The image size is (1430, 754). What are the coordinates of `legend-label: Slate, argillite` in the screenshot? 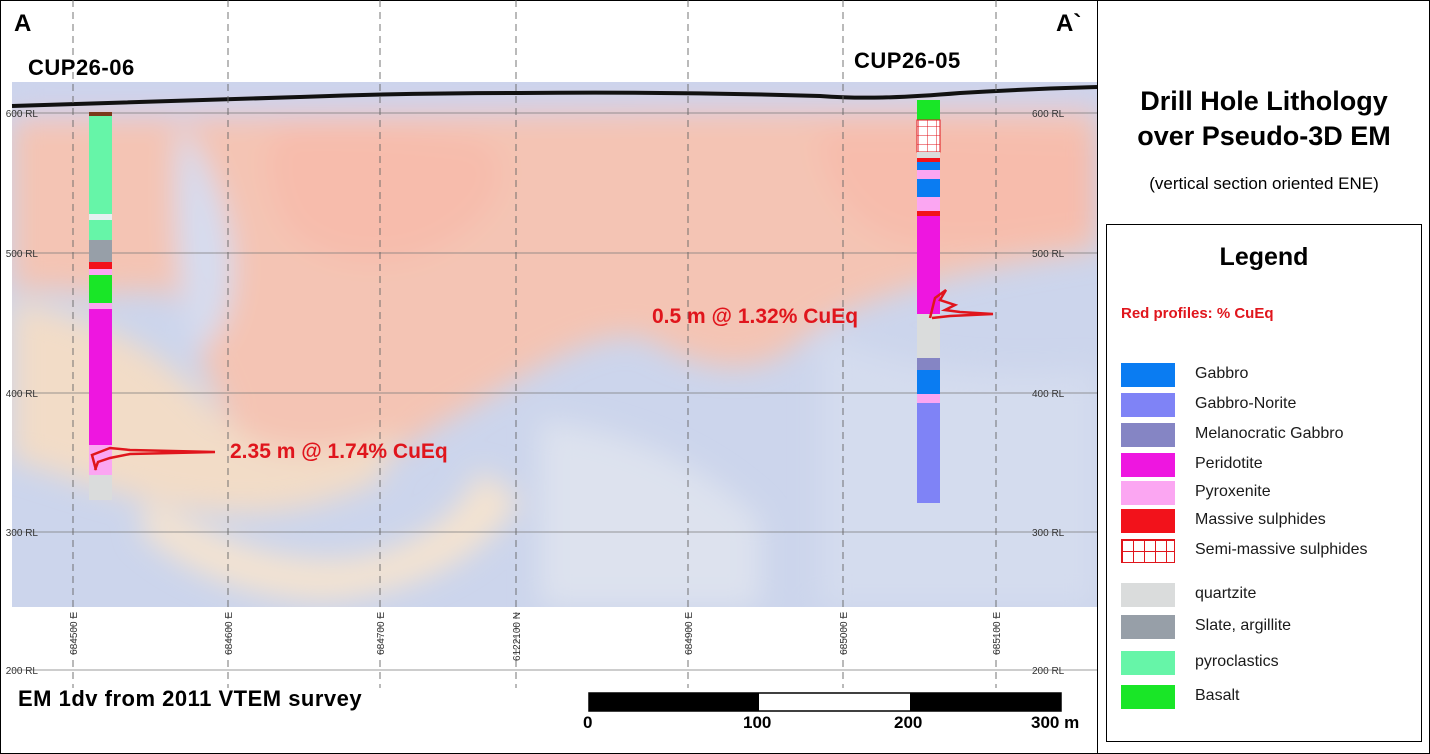 It's located at (1243, 625).